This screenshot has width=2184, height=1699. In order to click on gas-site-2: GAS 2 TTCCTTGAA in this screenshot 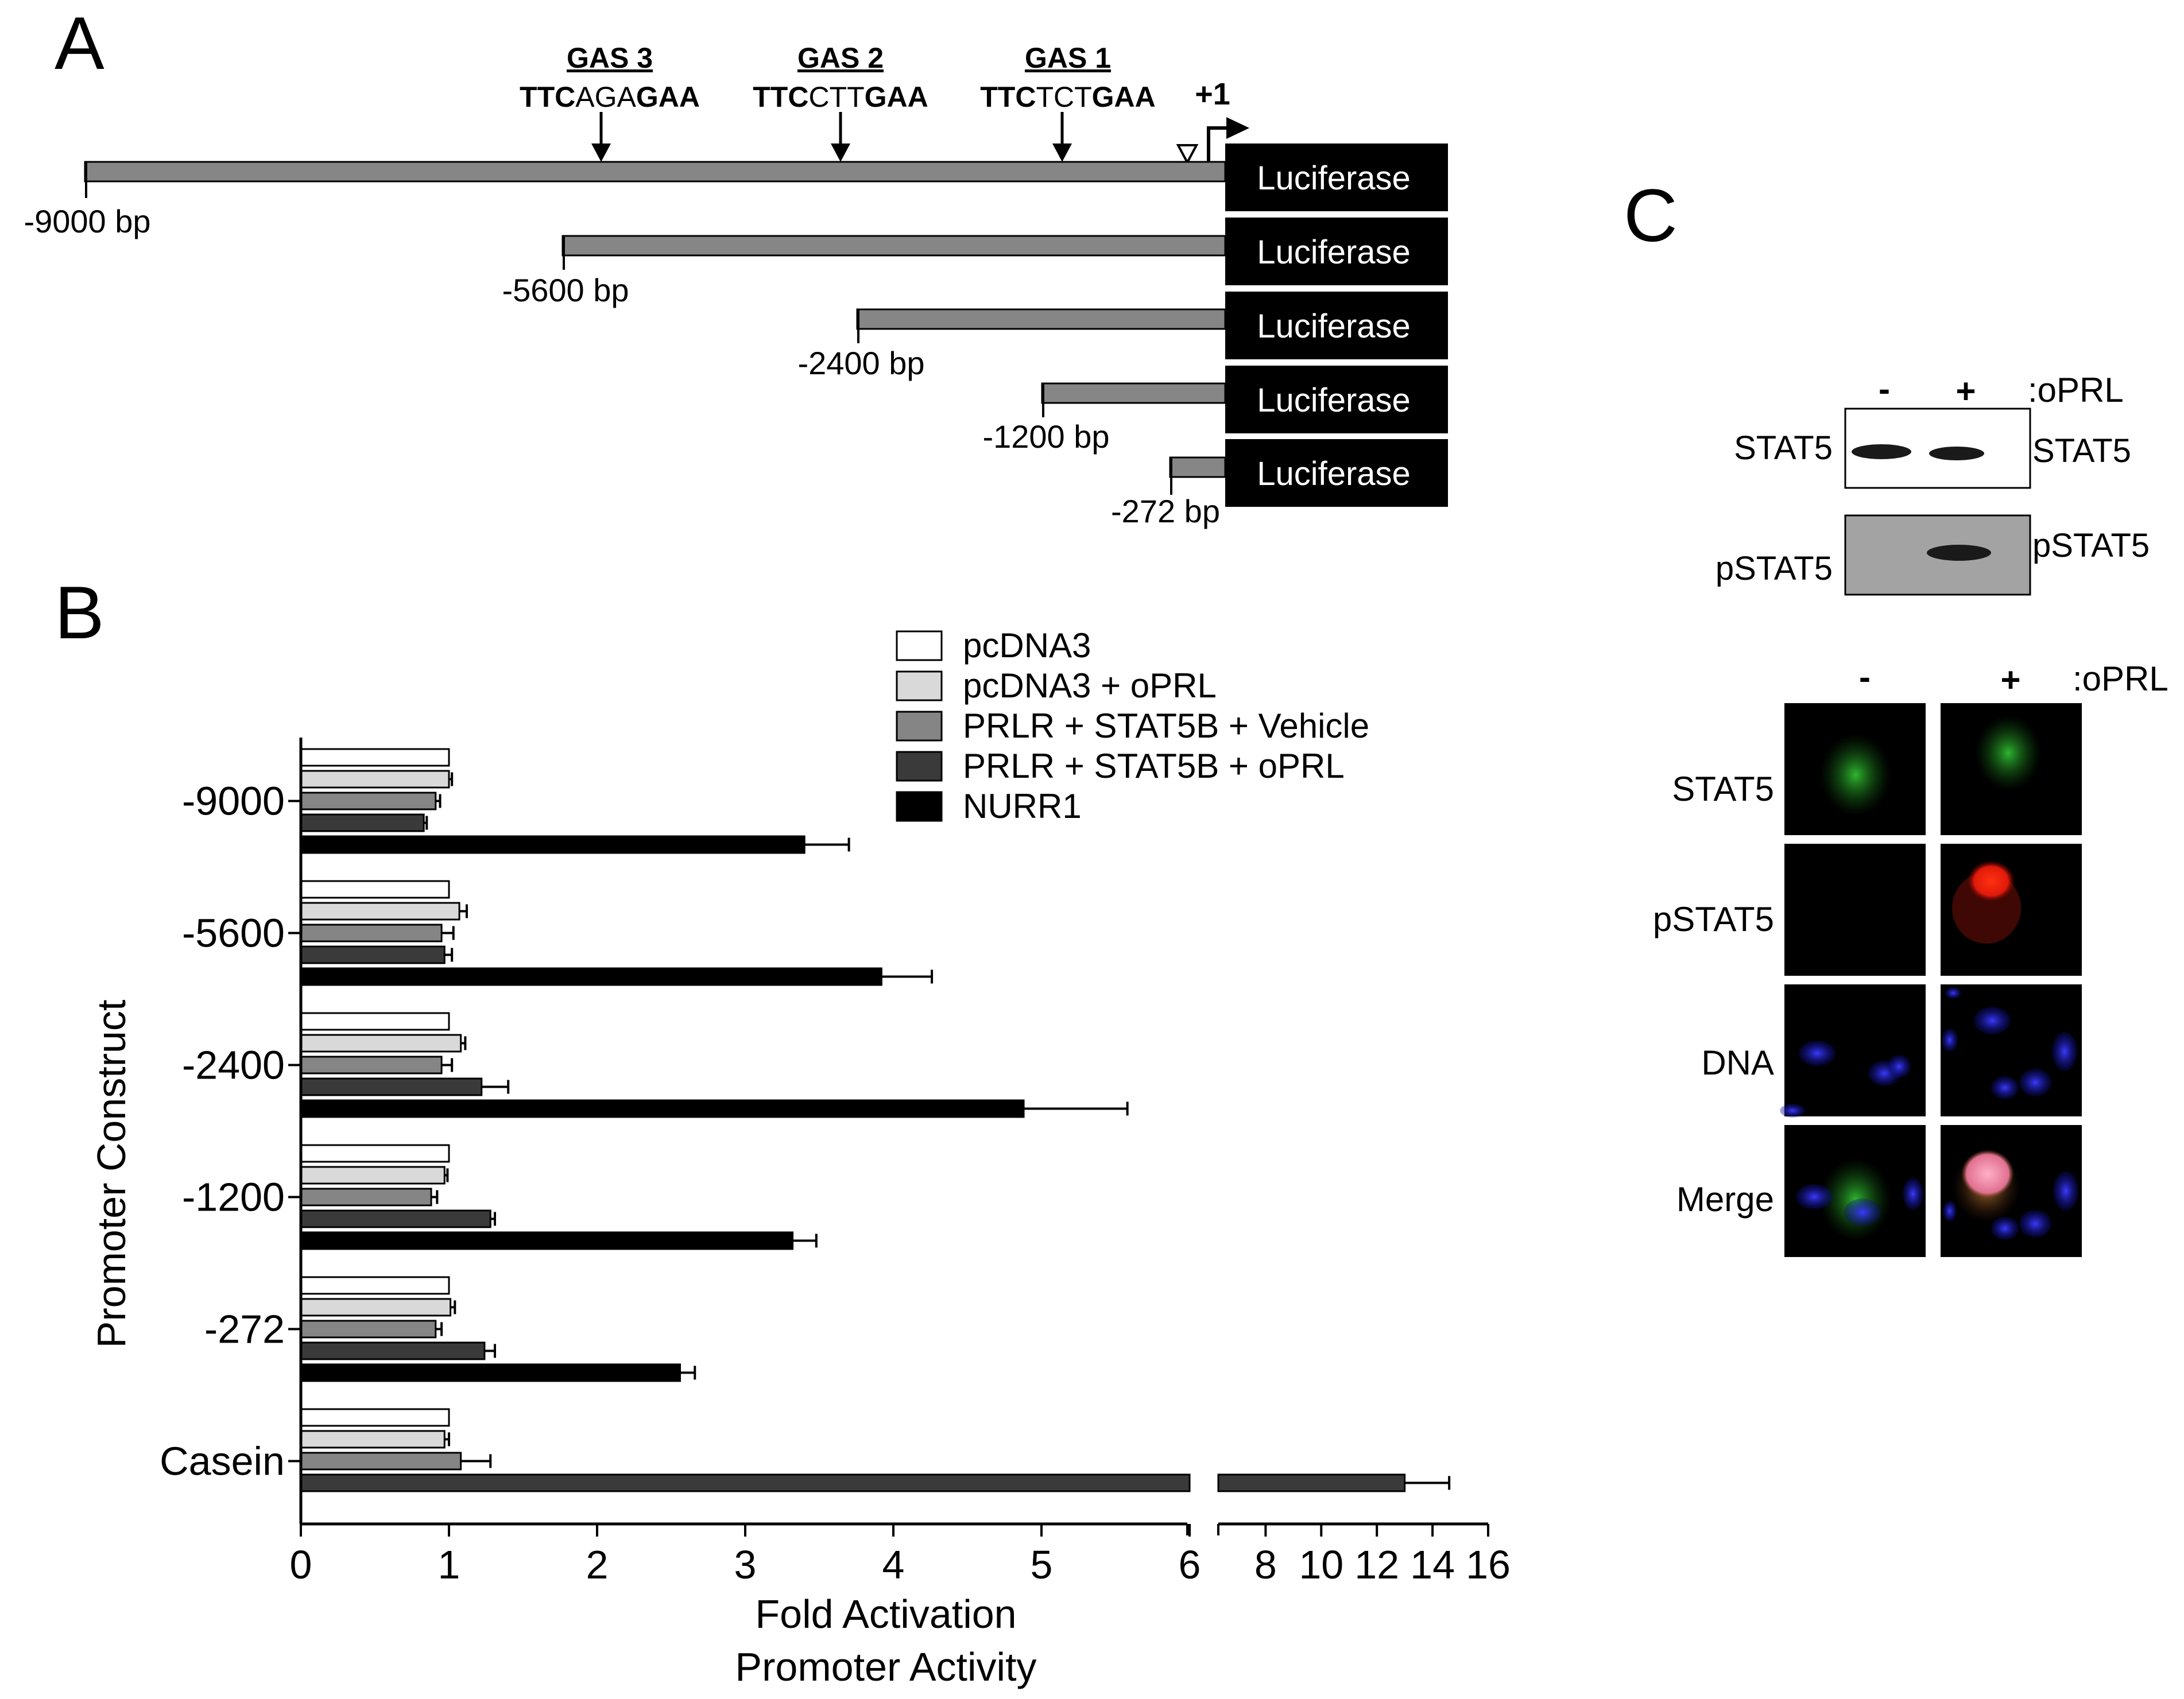, I will do `click(840, 78)`.